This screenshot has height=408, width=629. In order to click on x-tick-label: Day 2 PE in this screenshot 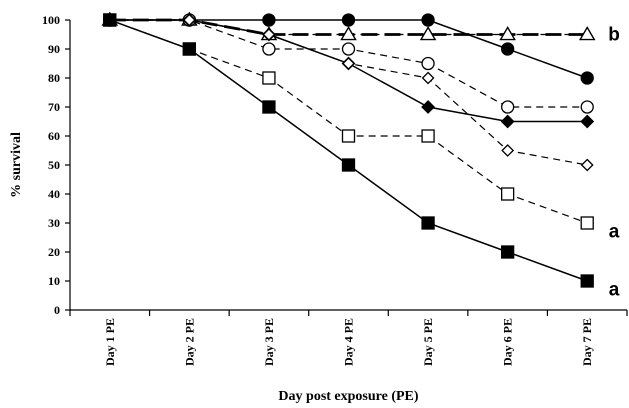, I will do `click(189, 342)`.